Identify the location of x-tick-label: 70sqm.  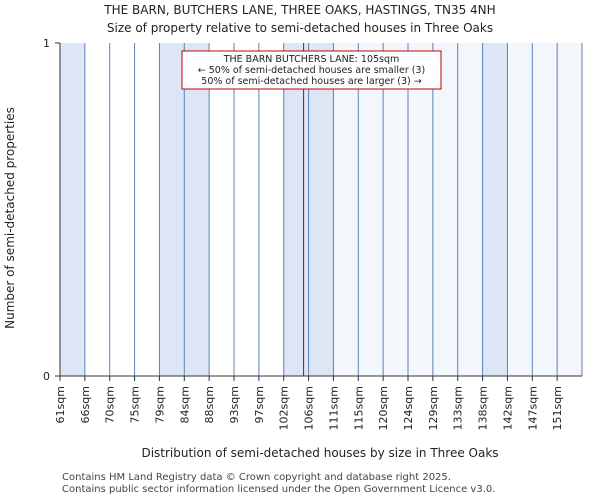
(110, 404).